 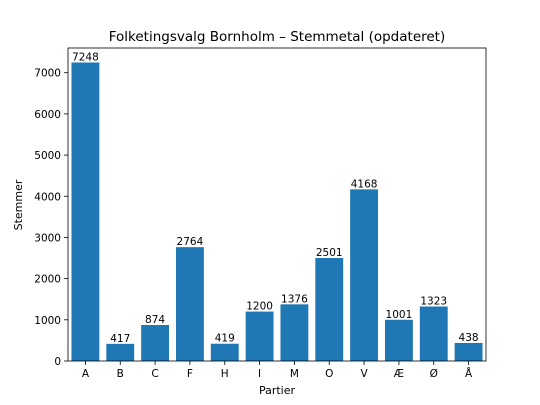 I want to click on x-tick-label-Ø: Ø, so click(x=434, y=374).